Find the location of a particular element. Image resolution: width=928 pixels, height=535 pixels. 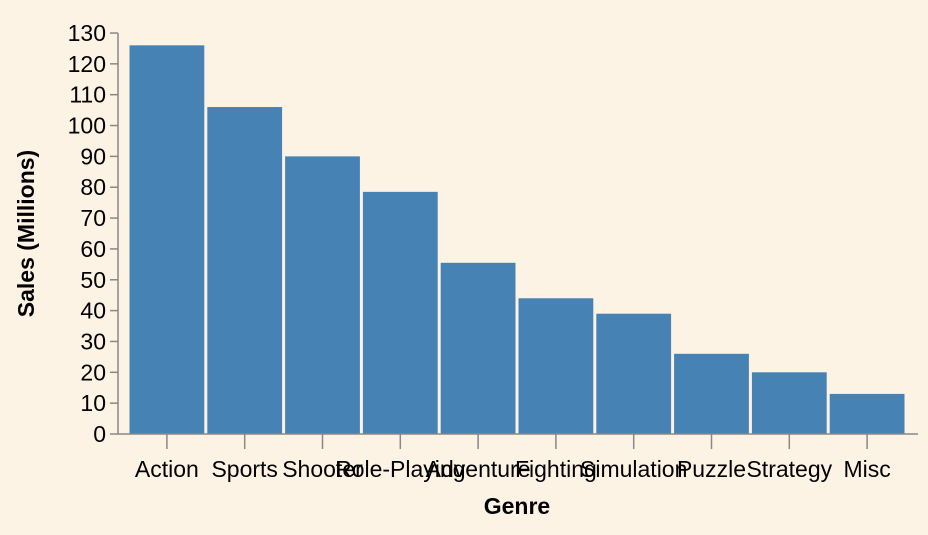

bar-simulation is located at coordinates (634, 373).